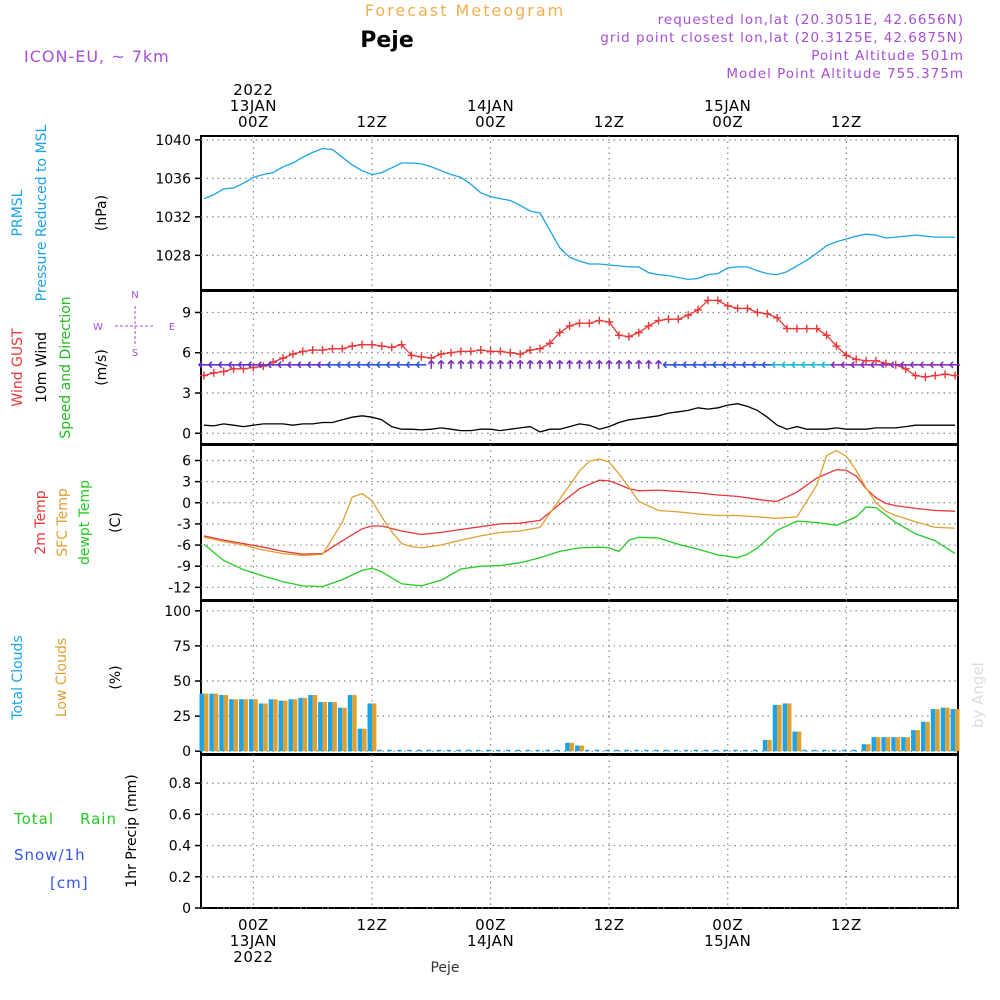 The height and width of the screenshot is (1000, 1000). I want to click on ytick-label: 9, so click(186, 313).